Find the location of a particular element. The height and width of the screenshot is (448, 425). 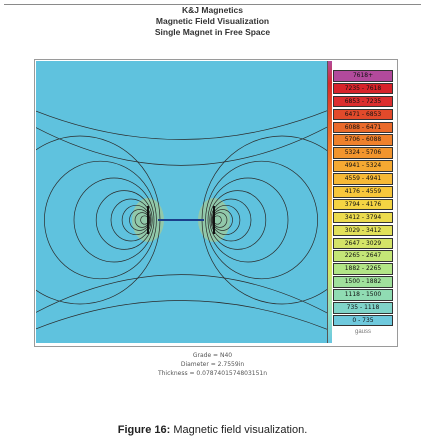

magnet-pole-left is located at coordinates (148, 220).